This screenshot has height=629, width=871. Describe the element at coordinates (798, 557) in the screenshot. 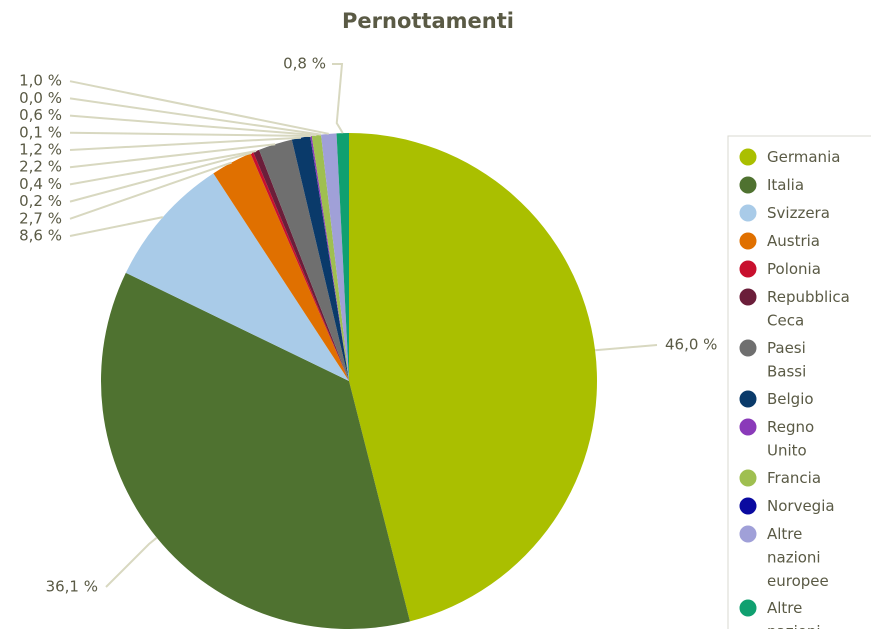

I see `legend-label: Altre nazioni europee` at that location.